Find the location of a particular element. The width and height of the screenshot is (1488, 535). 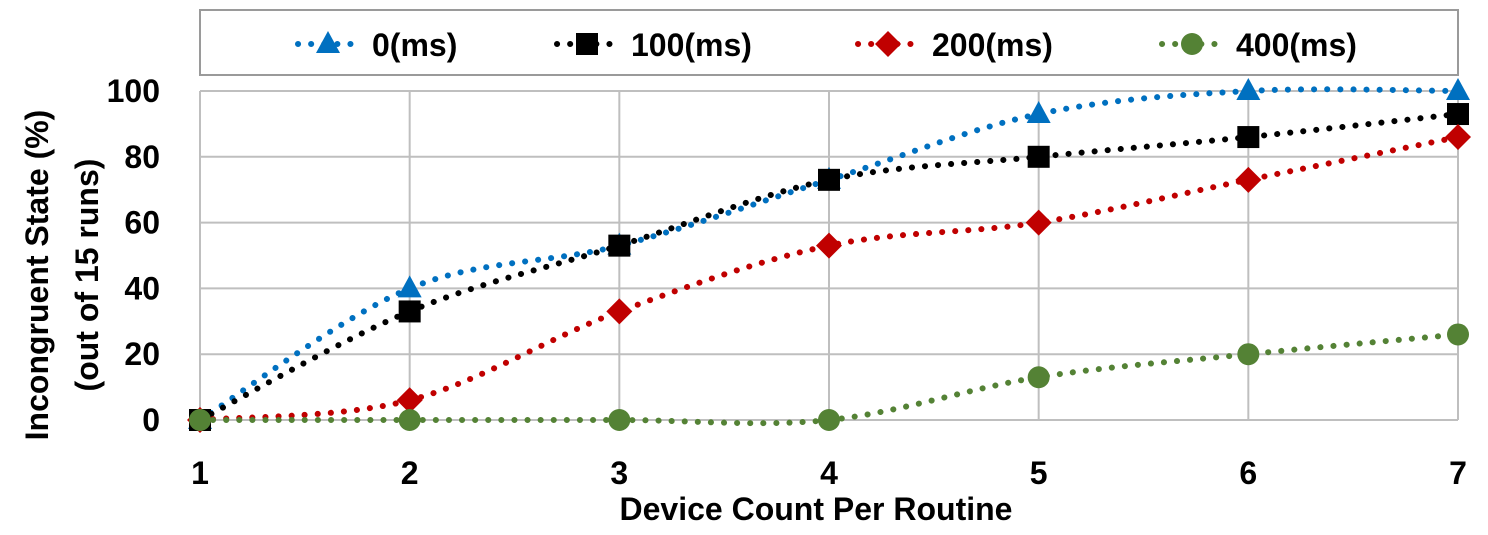

x-tick-label: 1 is located at coordinates (200, 473).